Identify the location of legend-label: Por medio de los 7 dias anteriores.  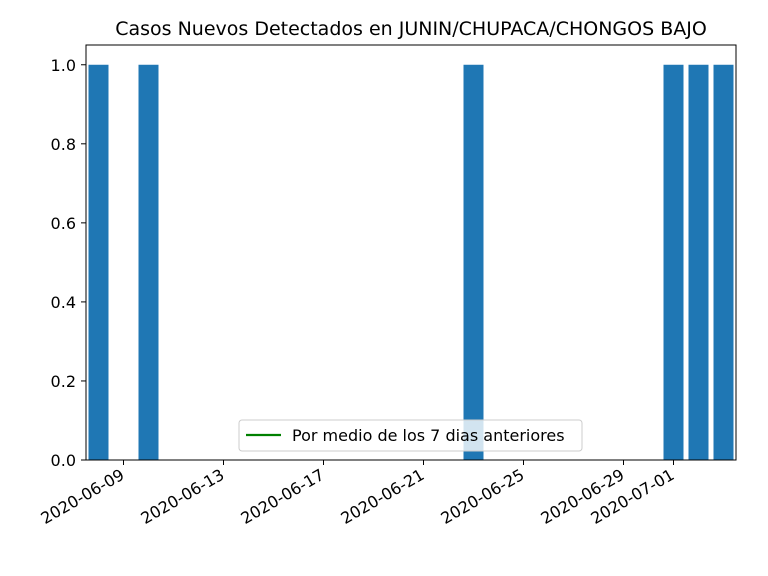
(428, 435).